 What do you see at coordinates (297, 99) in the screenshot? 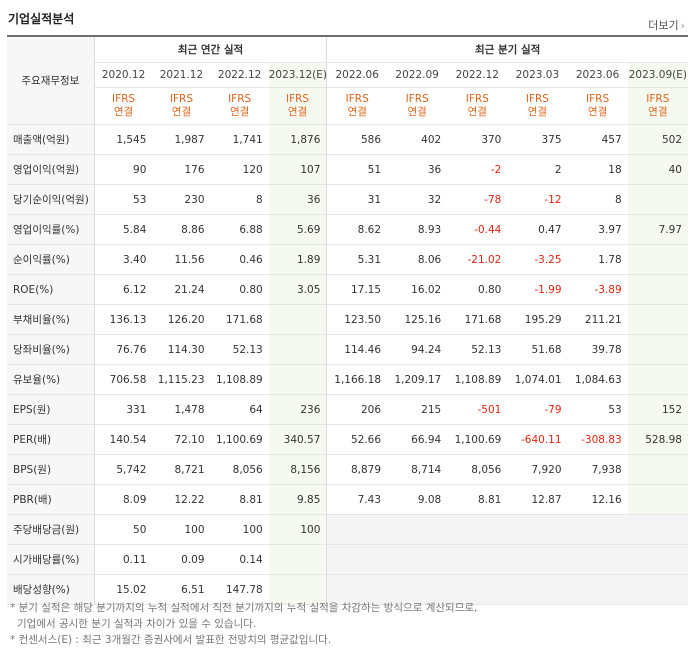
I see `ifrs-top-label: IFRS` at bounding box center [297, 99].